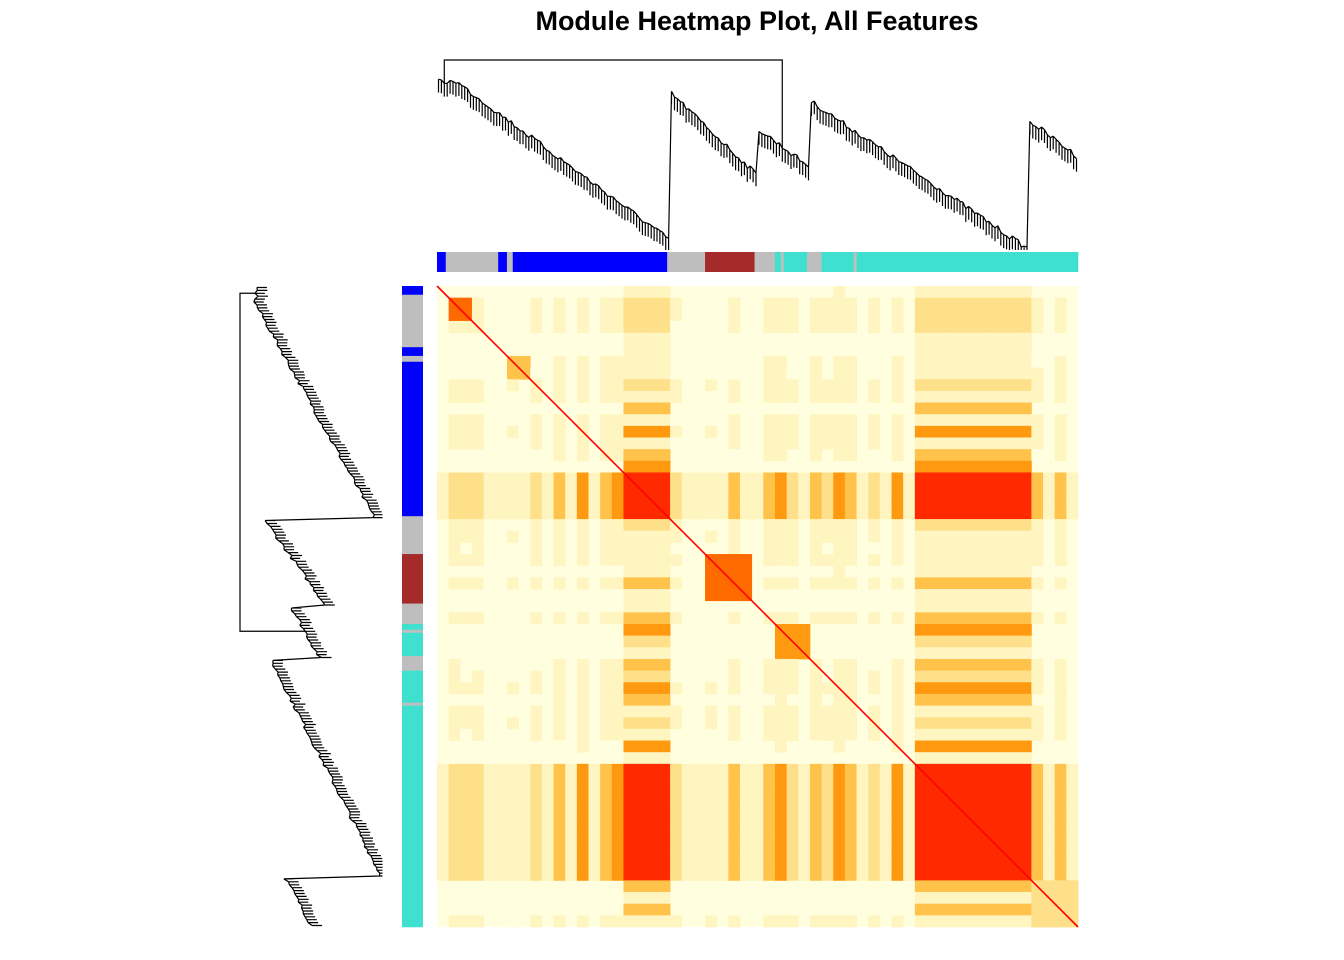  Describe the element at coordinates (472, 262) in the screenshot. I see `module-segment-grey` at that location.